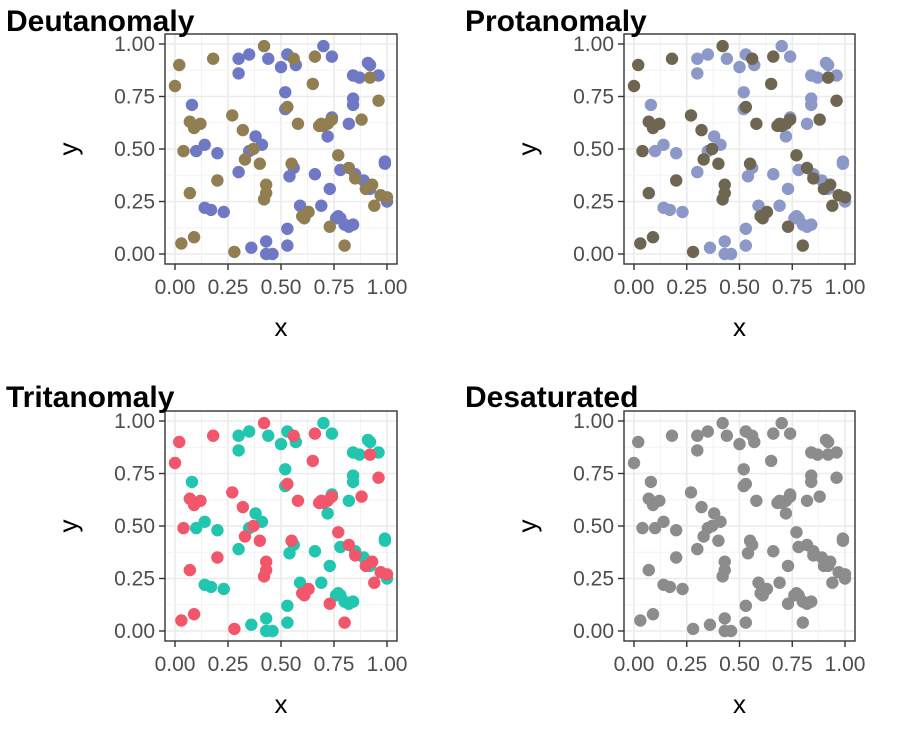 Image resolution: width=918 pixels, height=756 pixels. I want to click on panel-title: Desaturated, so click(551, 397).